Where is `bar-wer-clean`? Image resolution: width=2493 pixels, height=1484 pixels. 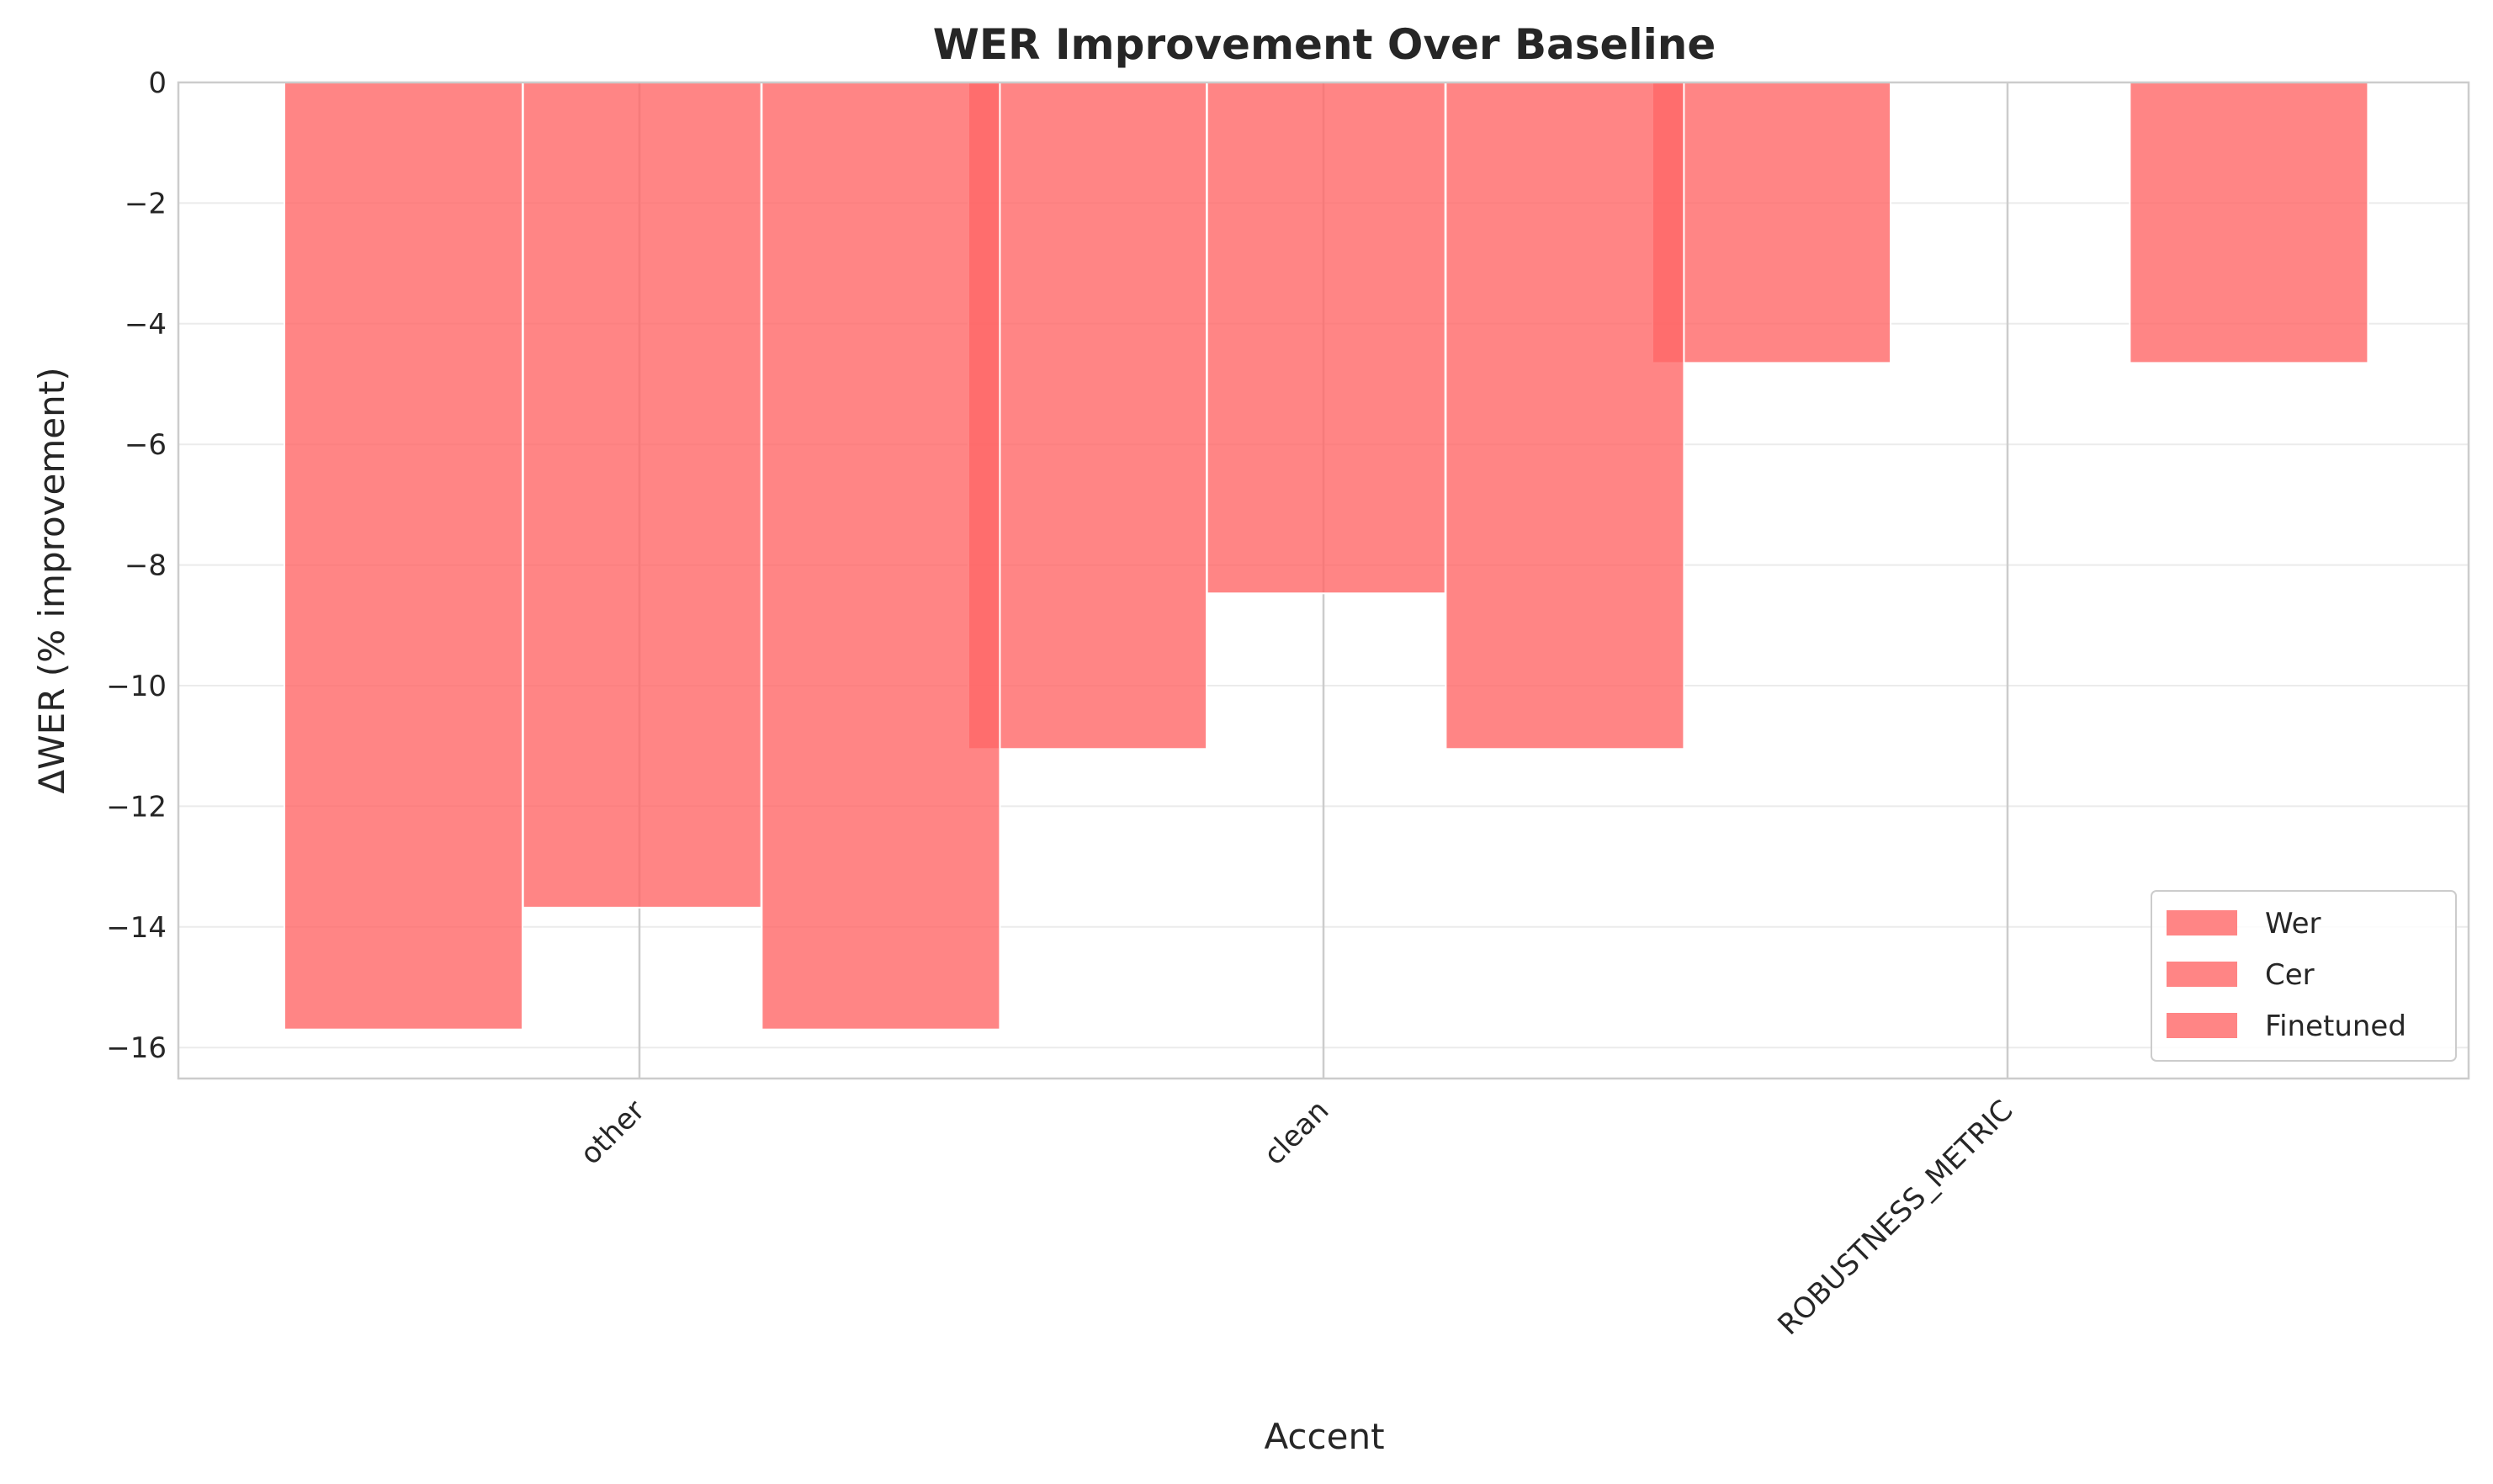 bar-wer-clean is located at coordinates (1087, 416).